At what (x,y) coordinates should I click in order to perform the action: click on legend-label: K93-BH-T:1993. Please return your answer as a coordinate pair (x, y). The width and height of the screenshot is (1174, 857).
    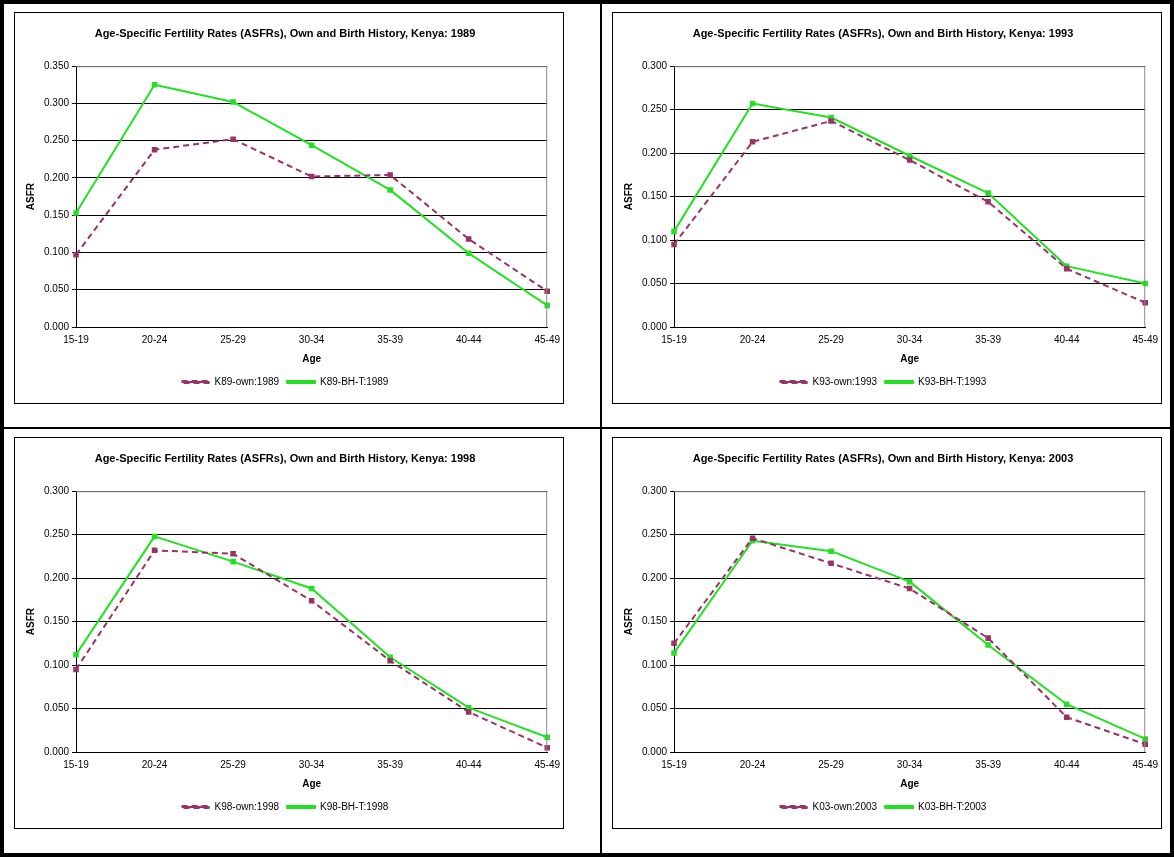
    Looking at the image, I should click on (952, 381).